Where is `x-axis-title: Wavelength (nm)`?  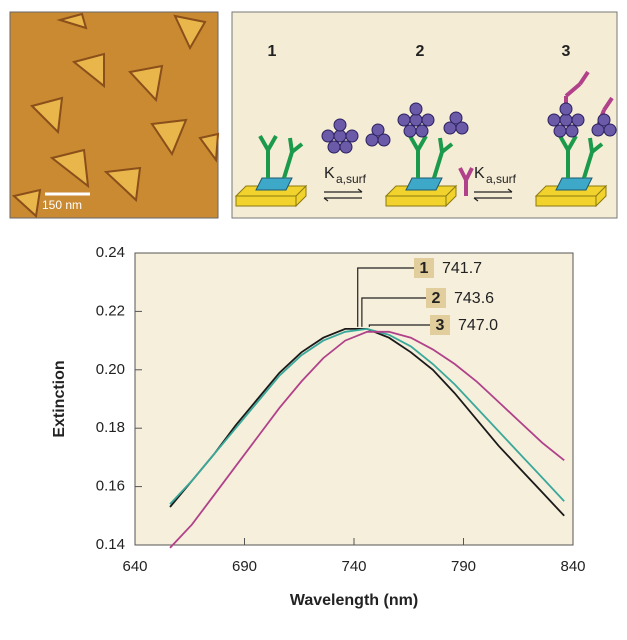
x-axis-title: Wavelength (nm) is located at coordinates (354, 600).